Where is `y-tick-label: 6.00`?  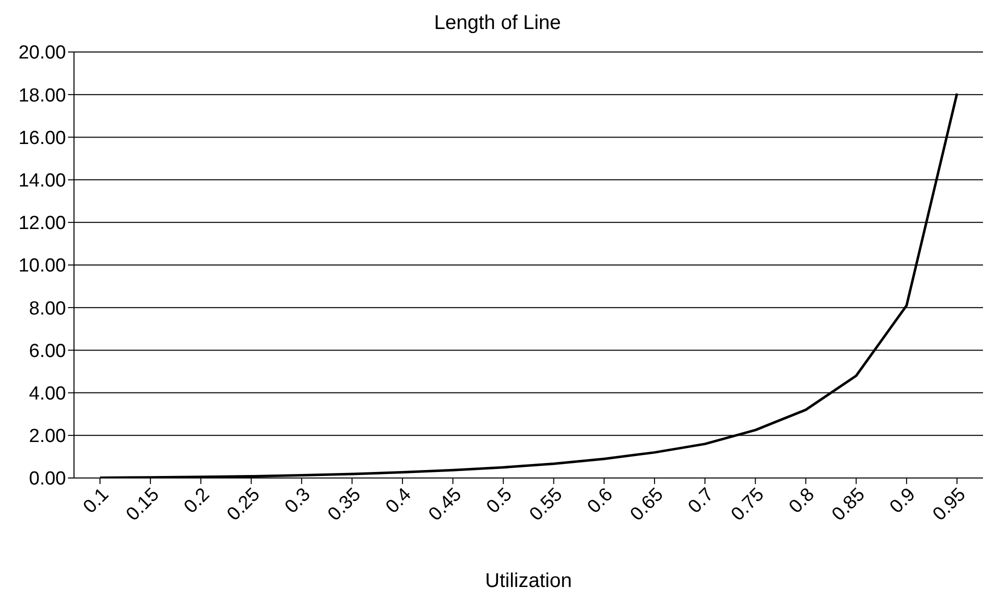 y-tick-label: 6.00 is located at coordinates (47, 351).